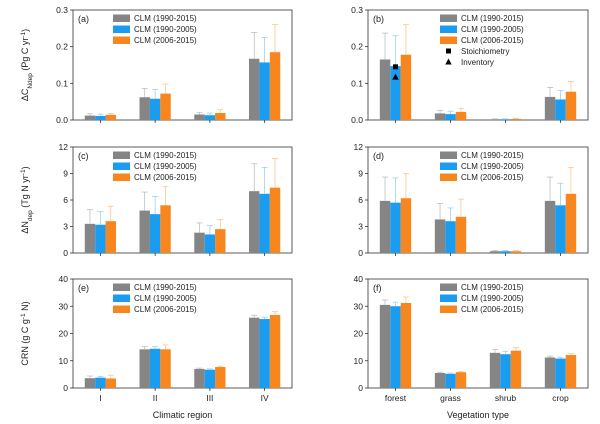  I want to click on x-tick-label: IV, so click(265, 398).